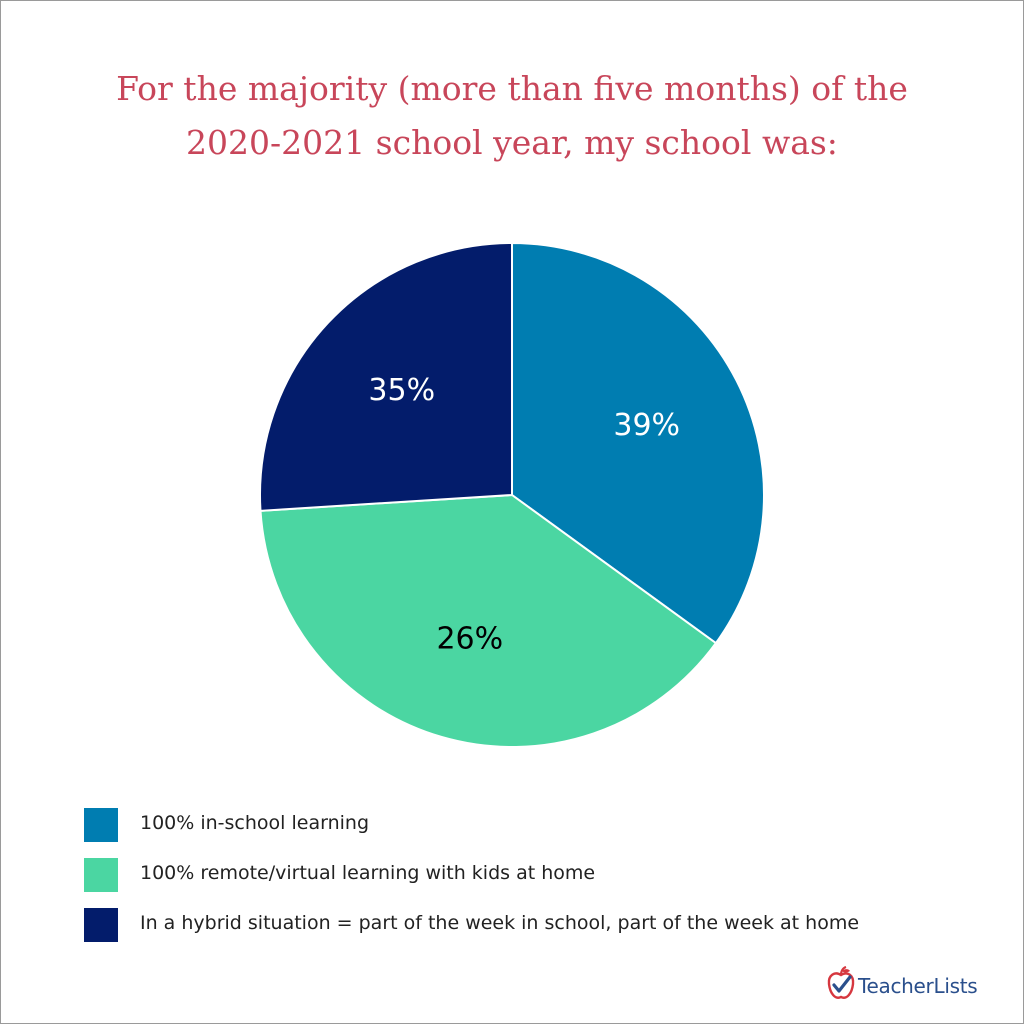 Image resolution: width=1024 pixels, height=1024 pixels. Describe the element at coordinates (646, 425) in the screenshot. I see `slice-label-in-school: 39%` at that location.